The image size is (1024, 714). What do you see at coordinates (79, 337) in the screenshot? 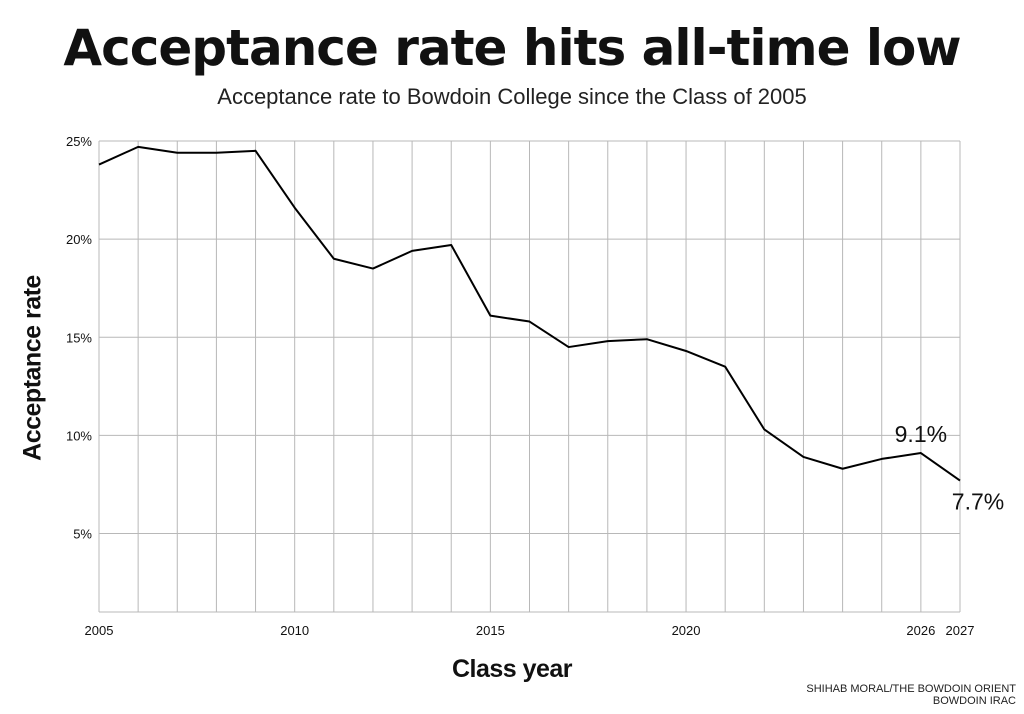
I see `y-tick-label: 15%` at bounding box center [79, 337].